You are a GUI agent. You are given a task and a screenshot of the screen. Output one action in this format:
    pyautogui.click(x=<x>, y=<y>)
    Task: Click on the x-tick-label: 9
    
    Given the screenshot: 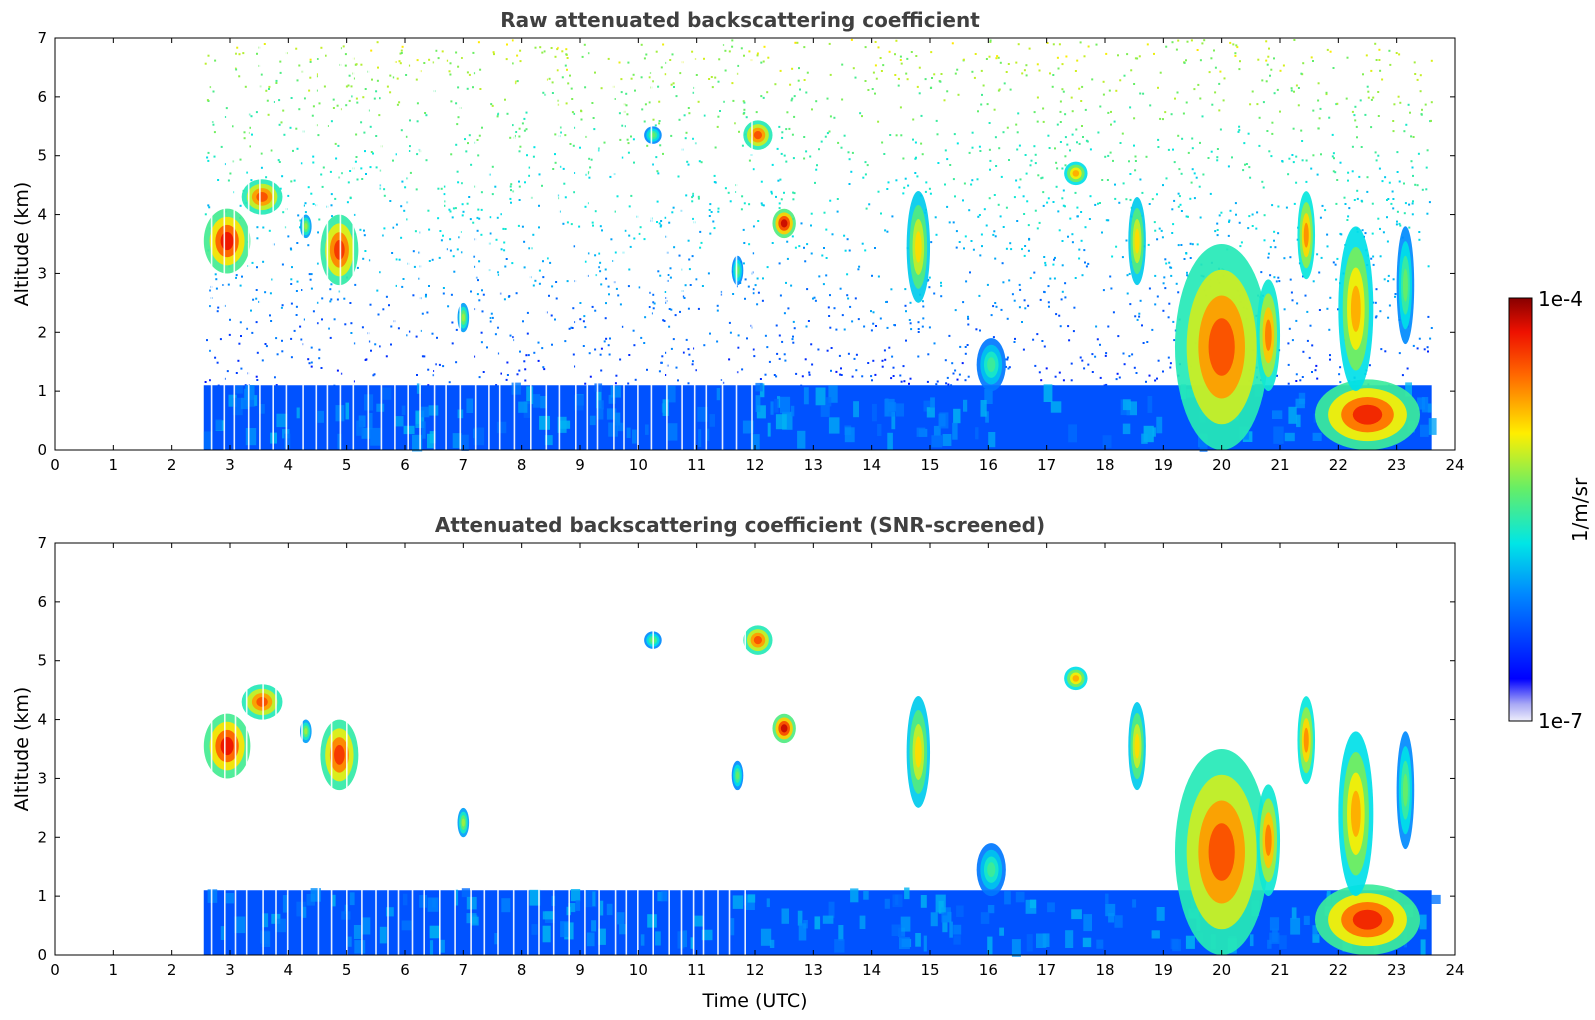 What is the action you would take?
    pyautogui.click(x=580, y=970)
    